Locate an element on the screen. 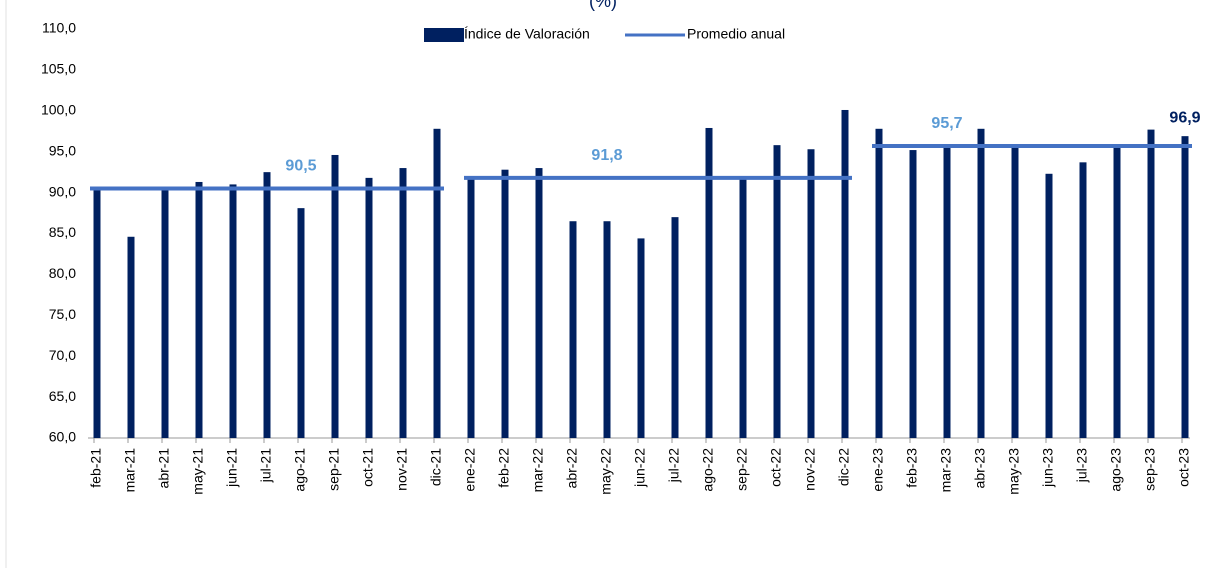 The image size is (1206, 568). x-tick-label: abr-23 is located at coordinates (980, 468).